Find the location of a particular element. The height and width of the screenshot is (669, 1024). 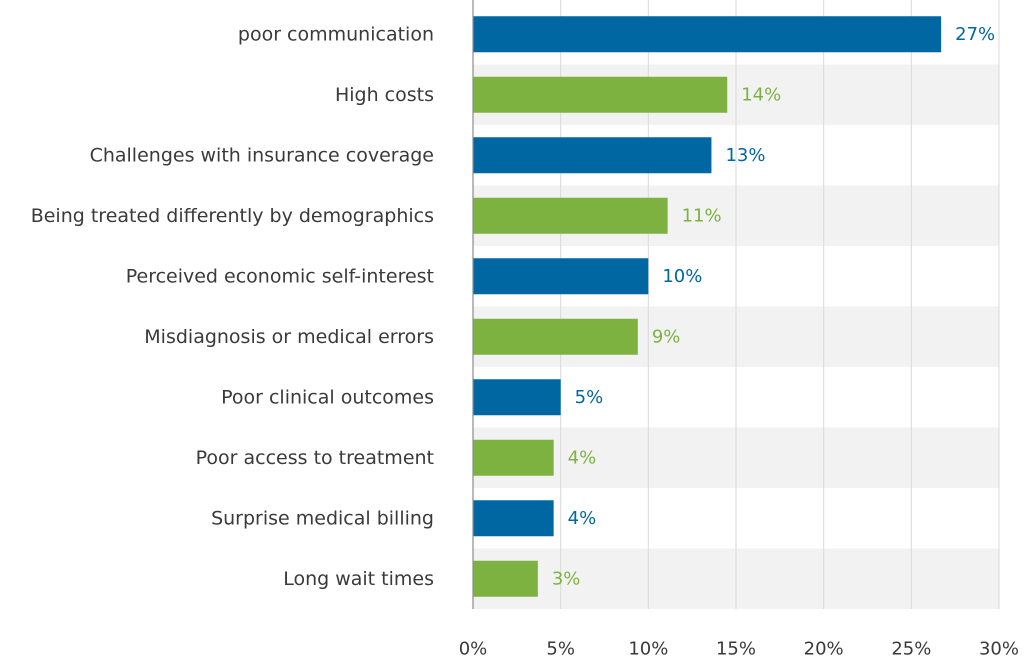

category-label: Poor clinical outcomes is located at coordinates (327, 397).